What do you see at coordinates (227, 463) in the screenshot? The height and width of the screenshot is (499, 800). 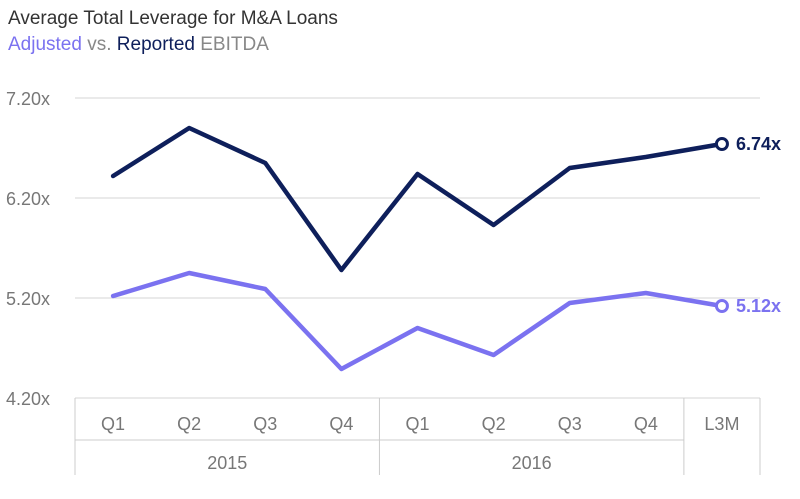 I see `x-group-label: 2015` at bounding box center [227, 463].